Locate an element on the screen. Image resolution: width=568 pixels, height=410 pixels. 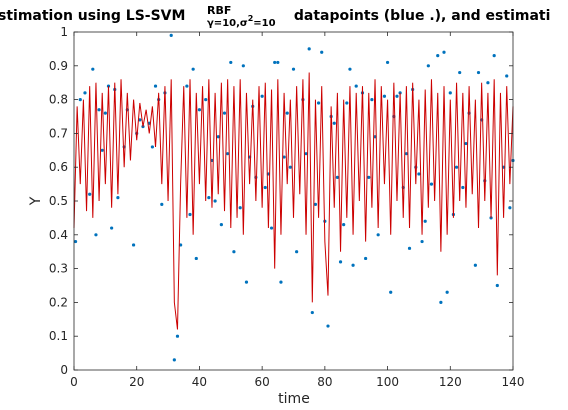
title-superscript: RBF is located at coordinates (219, 10).